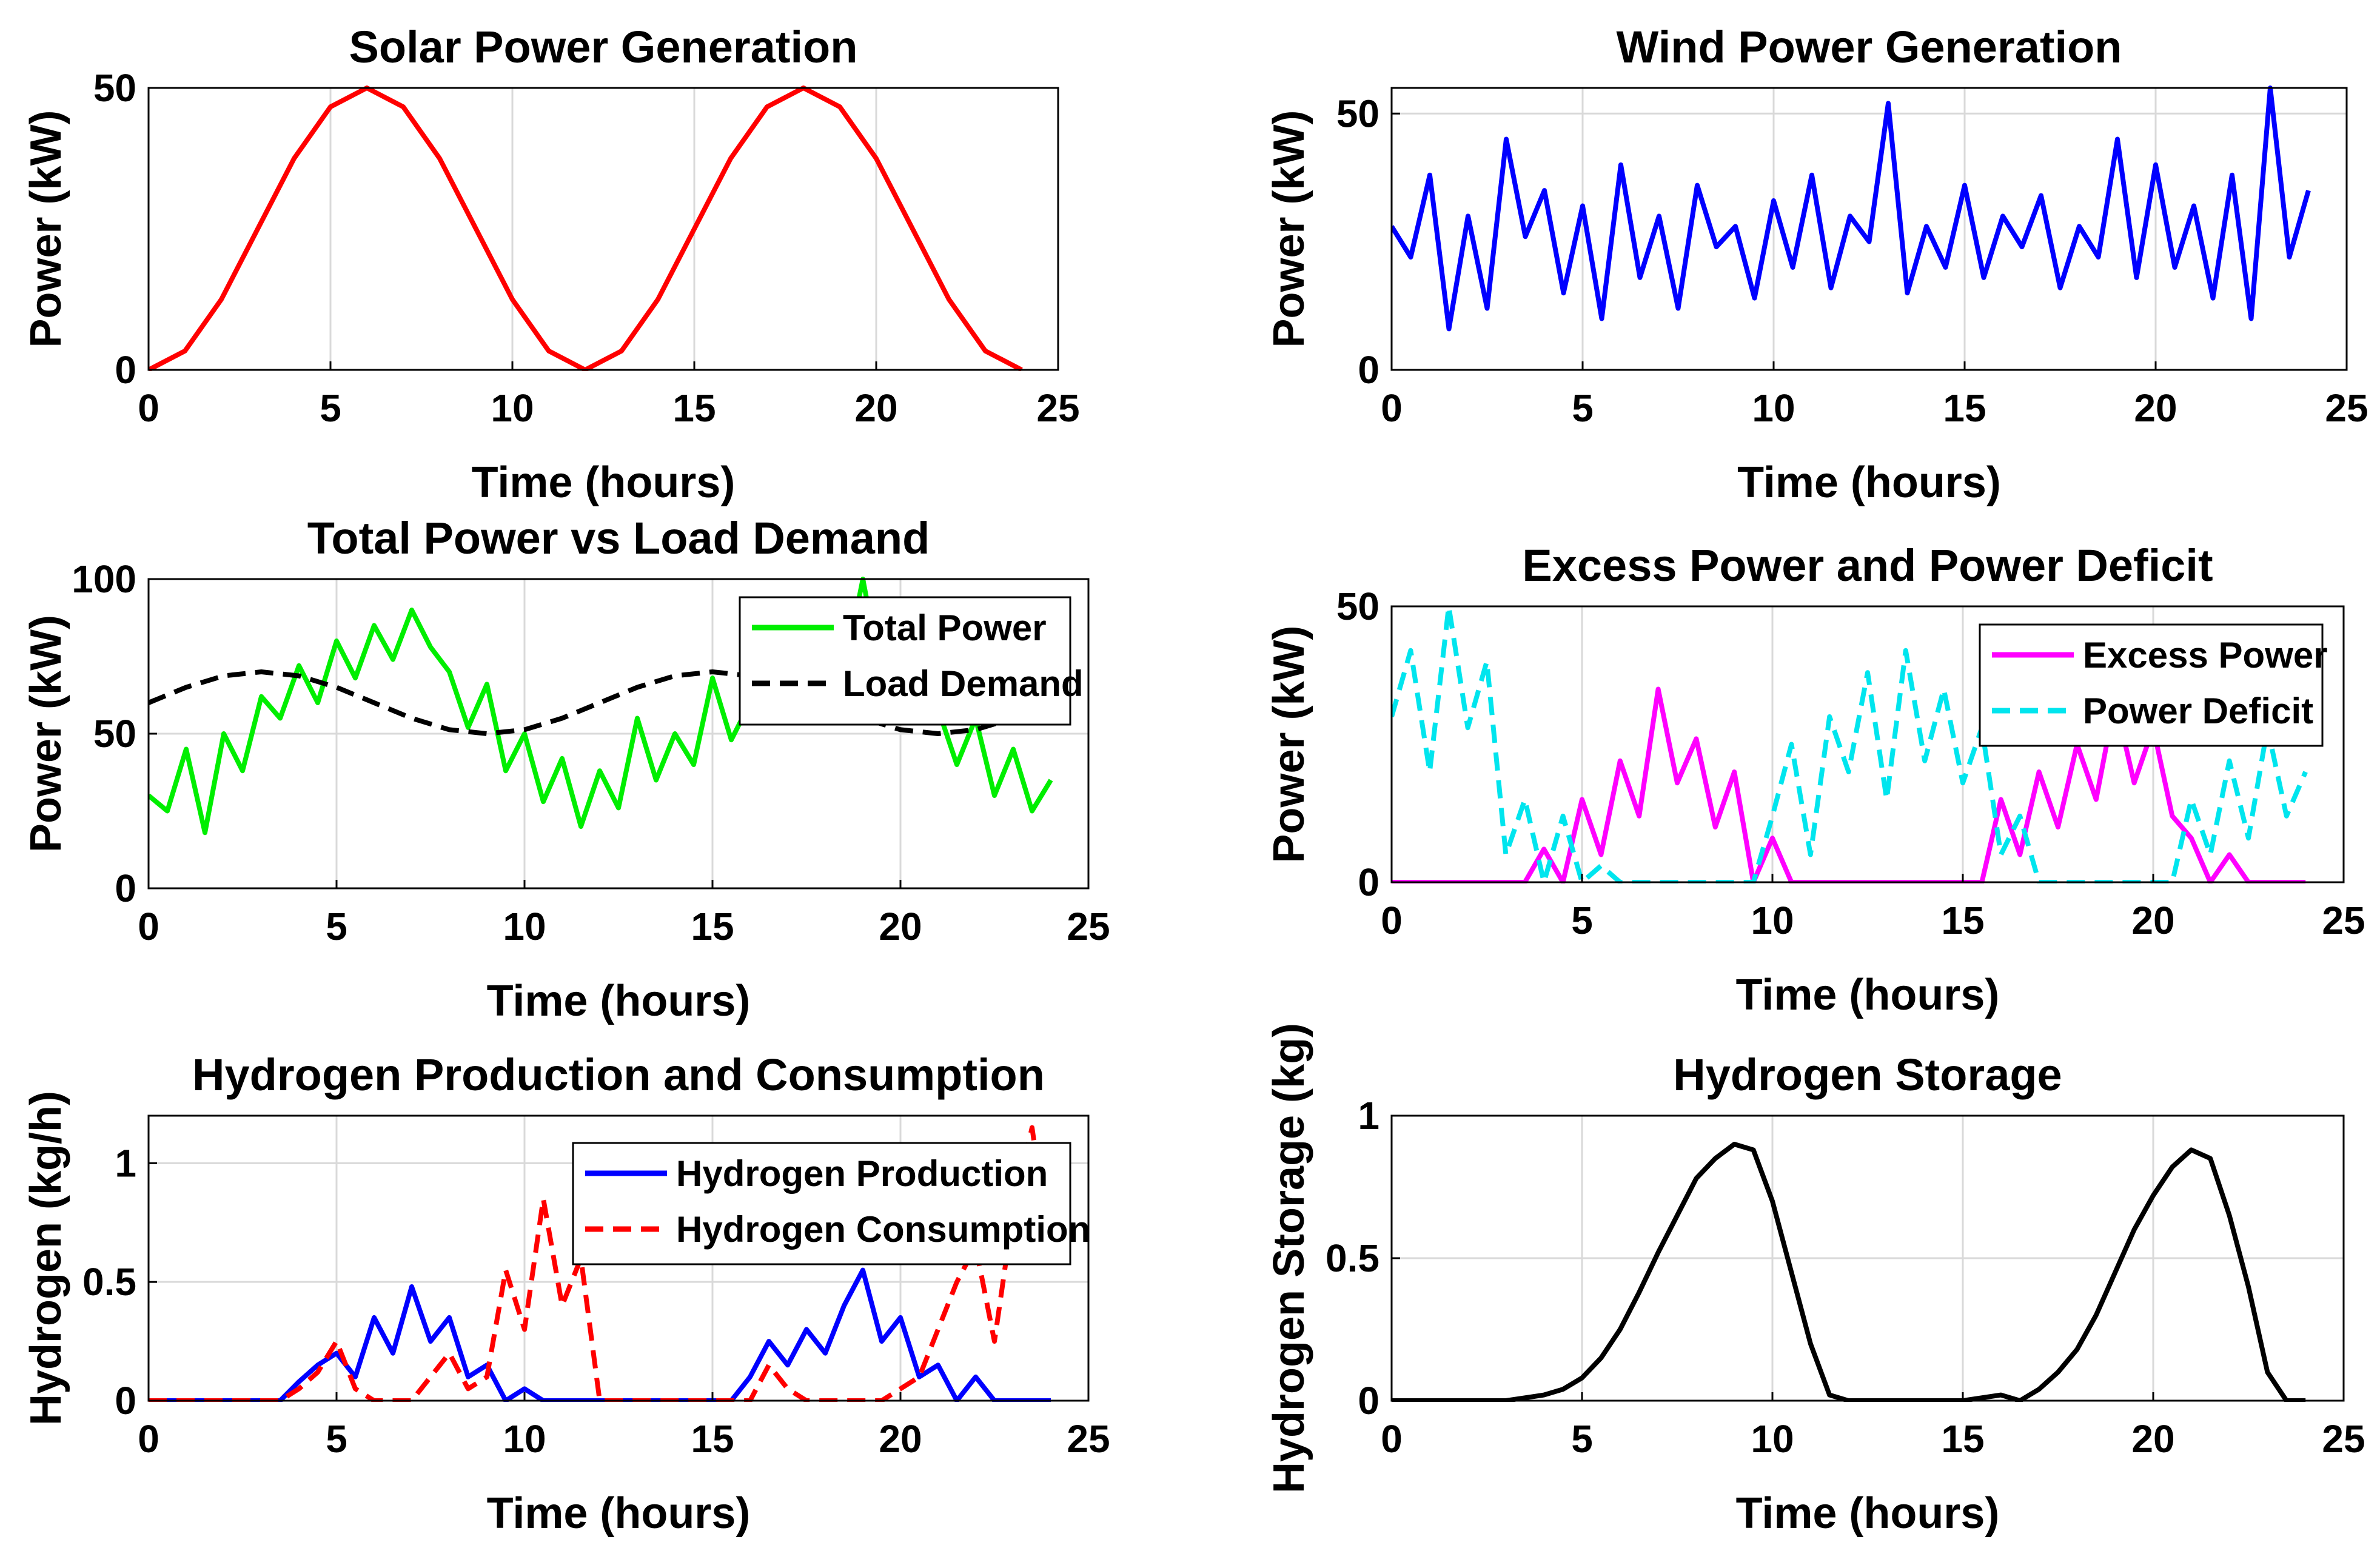 The height and width of the screenshot is (1565, 2380). Describe the element at coordinates (883, 1230) in the screenshot. I see `legend-label: Hydrogen Consumption` at that location.